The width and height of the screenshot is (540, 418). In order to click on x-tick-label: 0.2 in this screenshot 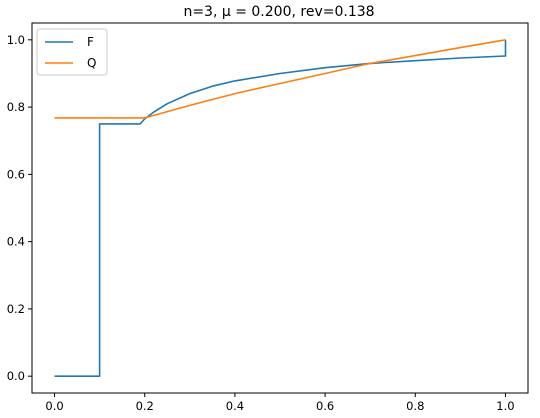, I will do `click(145, 406)`.